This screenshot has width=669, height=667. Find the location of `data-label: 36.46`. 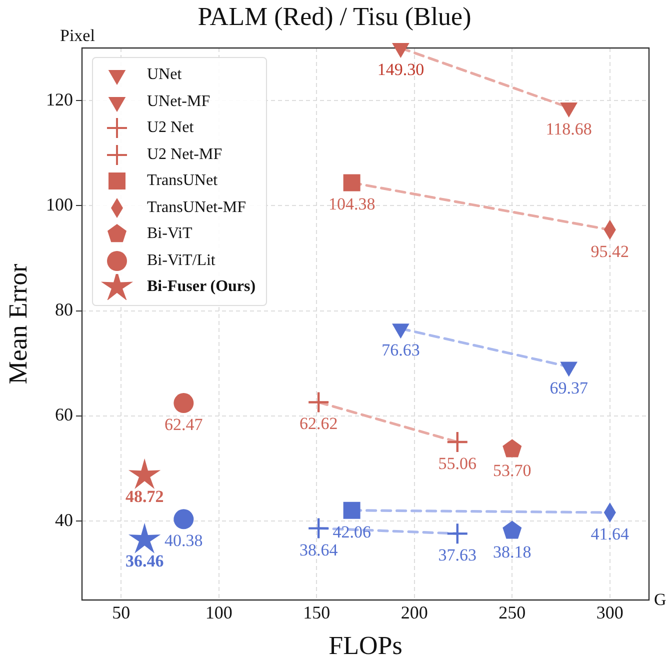

data-label: 36.46 is located at coordinates (144, 561).